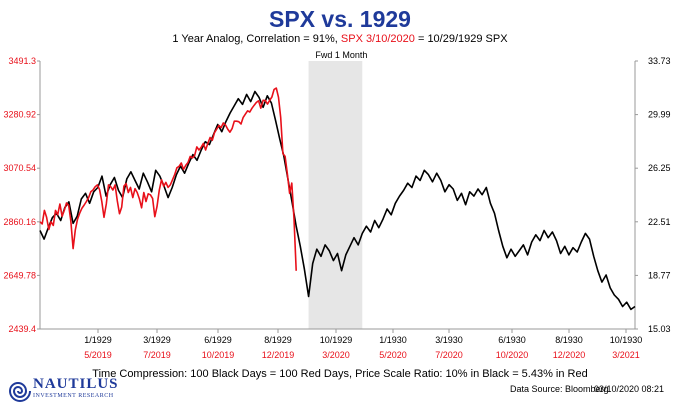 Image resolution: width=680 pixels, height=412 pixels. Describe the element at coordinates (340, 19) in the screenshot. I see `chart-title: SPX vs. 1929` at that location.